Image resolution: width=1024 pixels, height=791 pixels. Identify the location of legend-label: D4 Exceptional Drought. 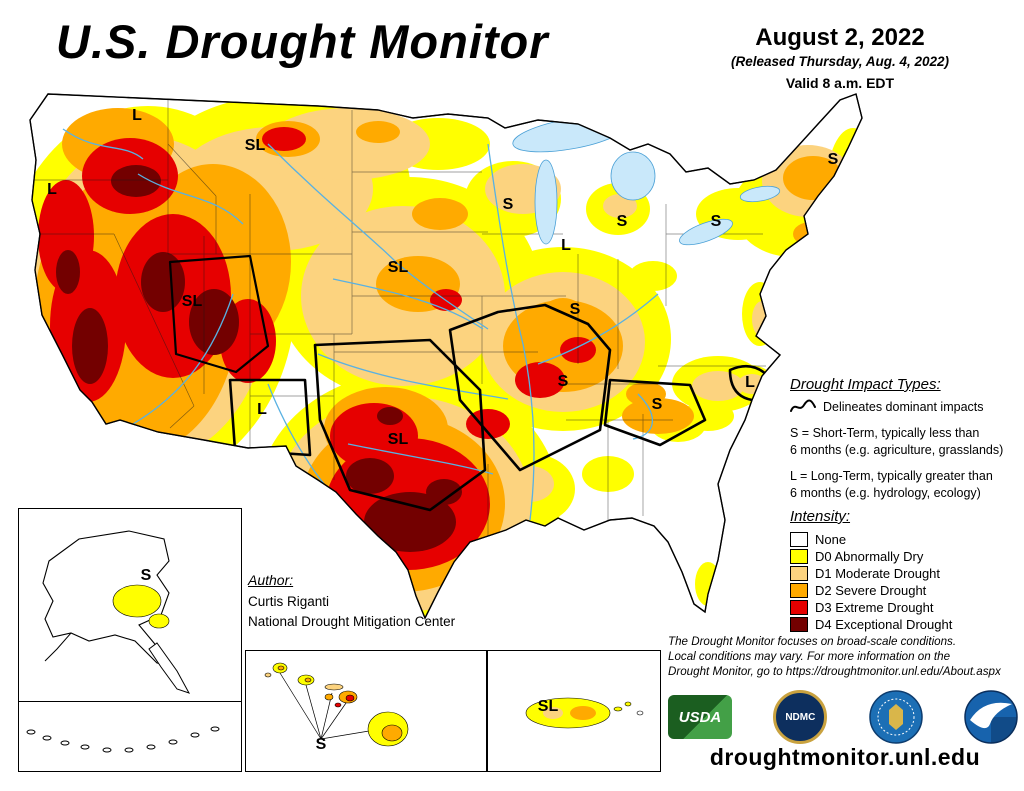
(884, 624).